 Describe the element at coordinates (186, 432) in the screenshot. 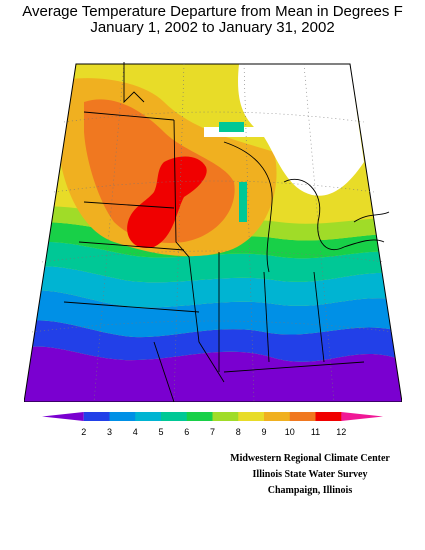

I see `legend-tick-label: 6` at that location.